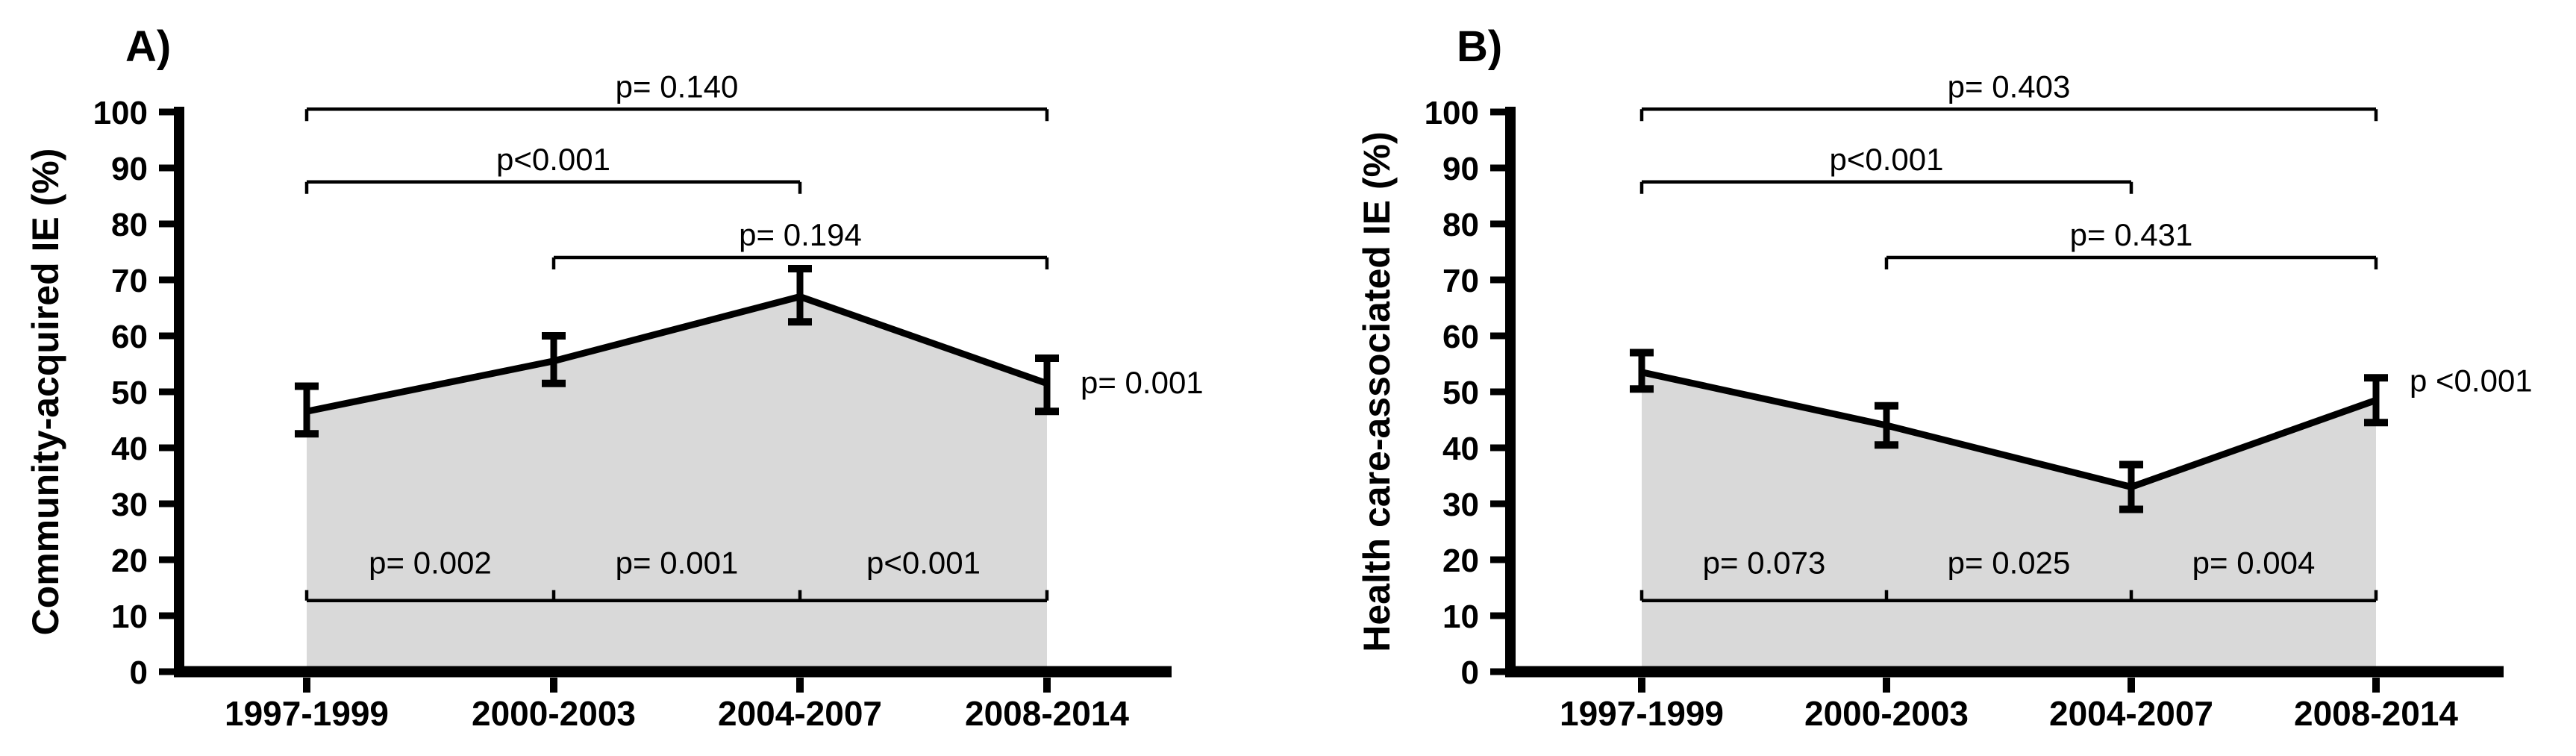 The image size is (2576, 756). What do you see at coordinates (800, 234) in the screenshot?
I see `bracket-p-label: p= 0.194` at bounding box center [800, 234].